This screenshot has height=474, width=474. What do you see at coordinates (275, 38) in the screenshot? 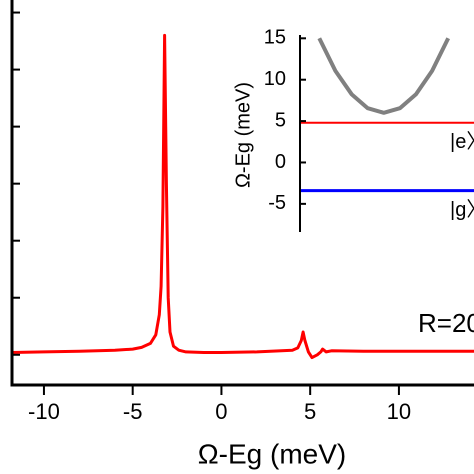
I see `inset-y-tick-label: 15` at bounding box center [275, 38].